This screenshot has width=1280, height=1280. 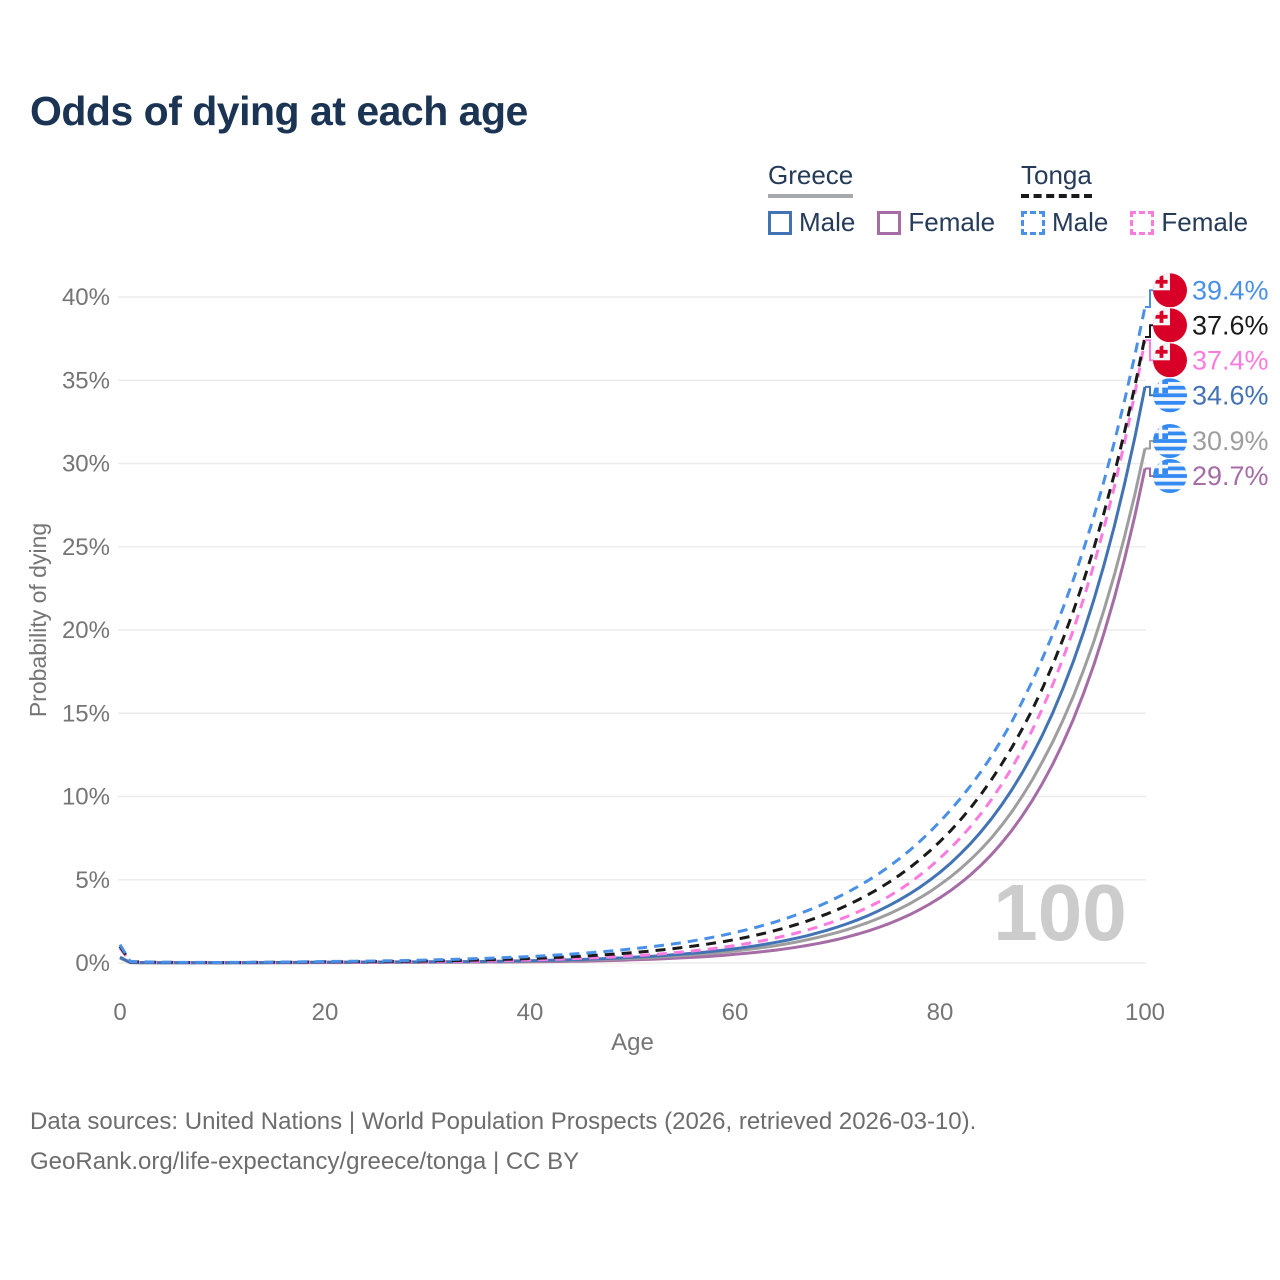 I want to click on legend-item-greece-female: Female, so click(x=936, y=222).